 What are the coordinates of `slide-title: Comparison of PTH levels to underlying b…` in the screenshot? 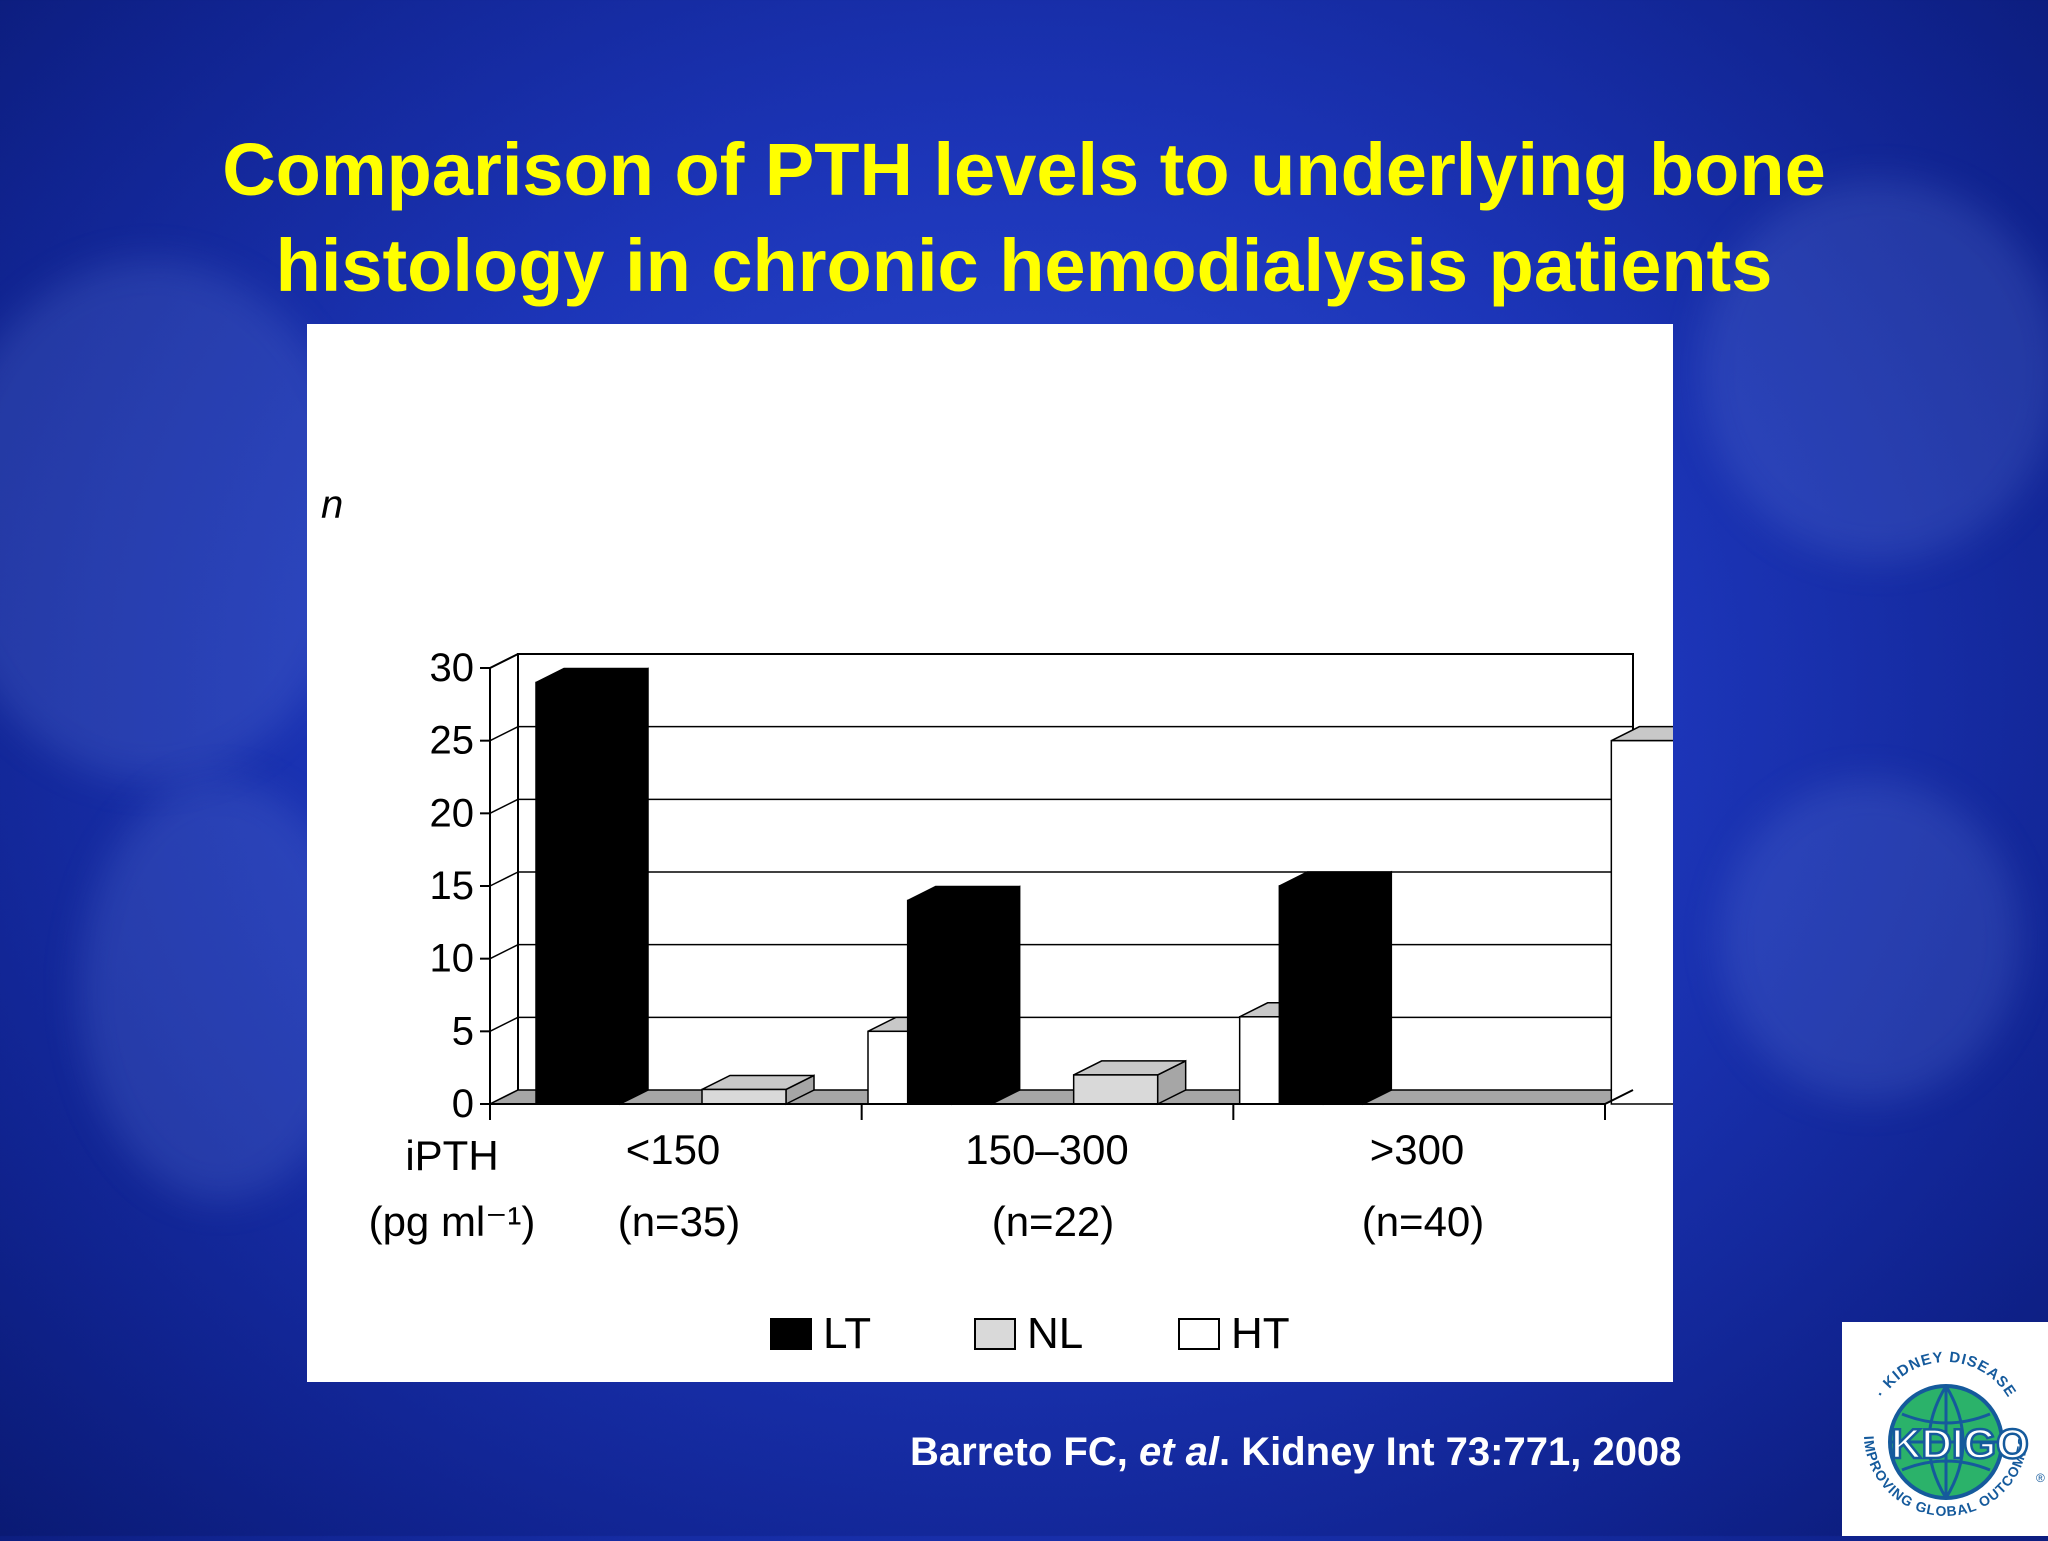 It's located at (1024, 218).